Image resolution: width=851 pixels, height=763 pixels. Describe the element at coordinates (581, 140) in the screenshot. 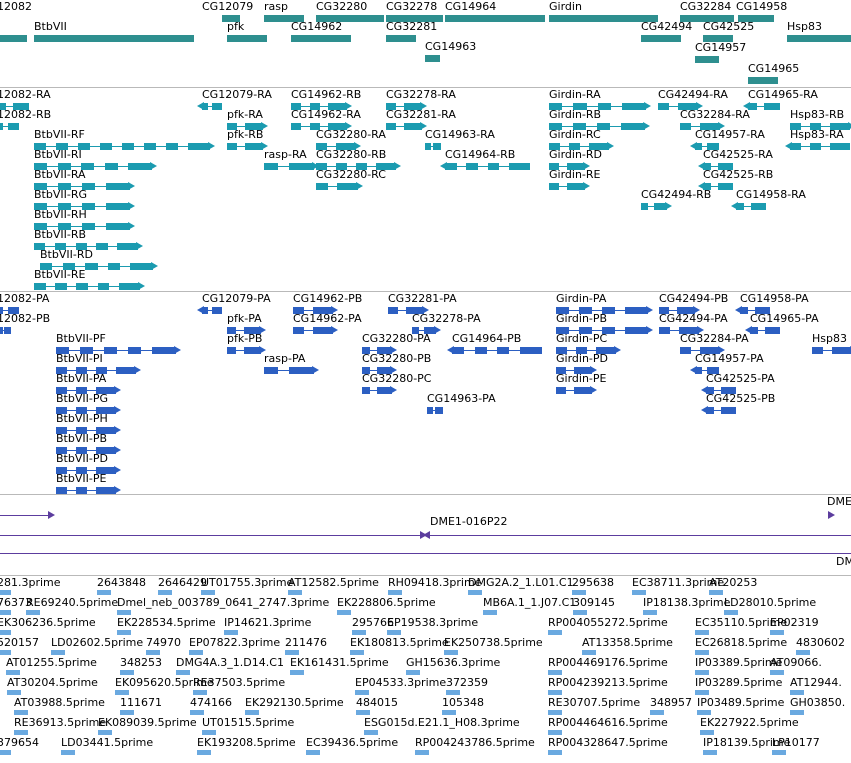

I see `transcript-feature: Girdin-RC` at that location.